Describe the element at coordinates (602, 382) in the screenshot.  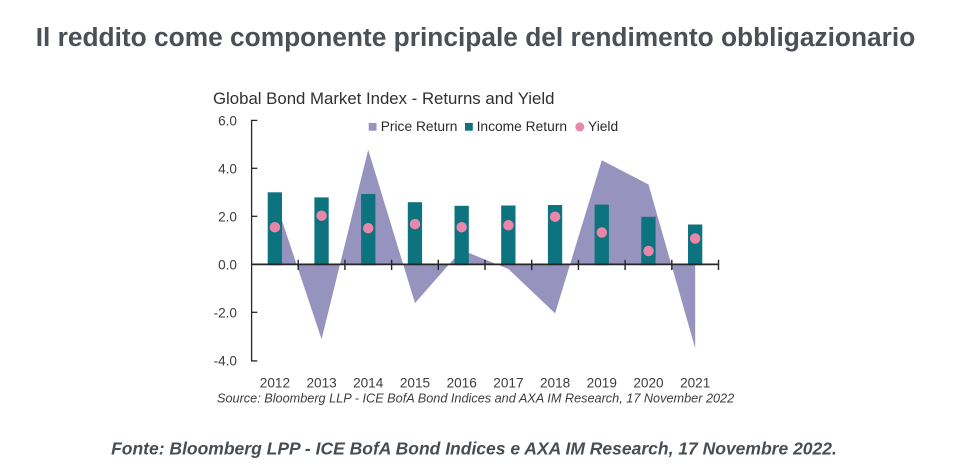
I see `svg-text: 2019` at that location.